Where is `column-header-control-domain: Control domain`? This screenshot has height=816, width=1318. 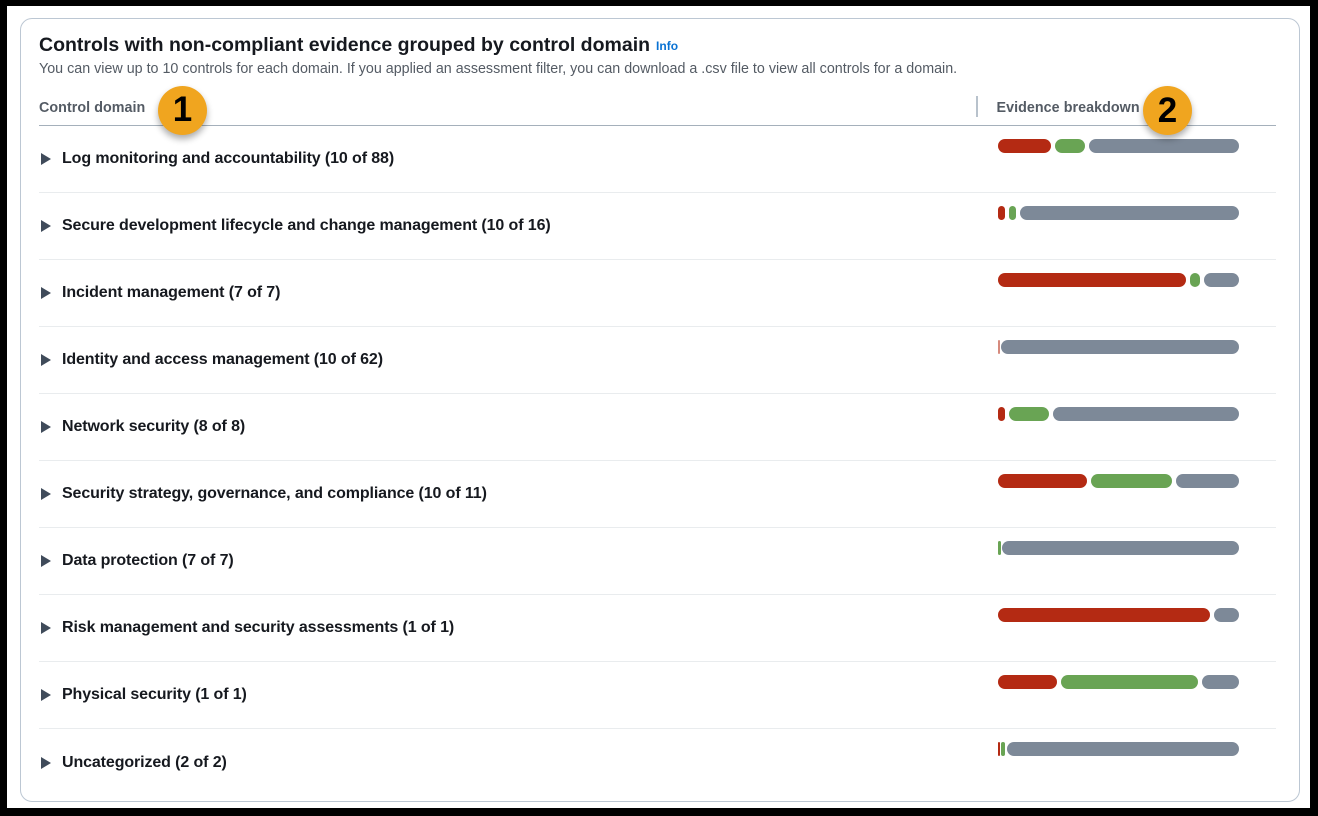 column-header-control-domain: Control domain is located at coordinates (92, 107).